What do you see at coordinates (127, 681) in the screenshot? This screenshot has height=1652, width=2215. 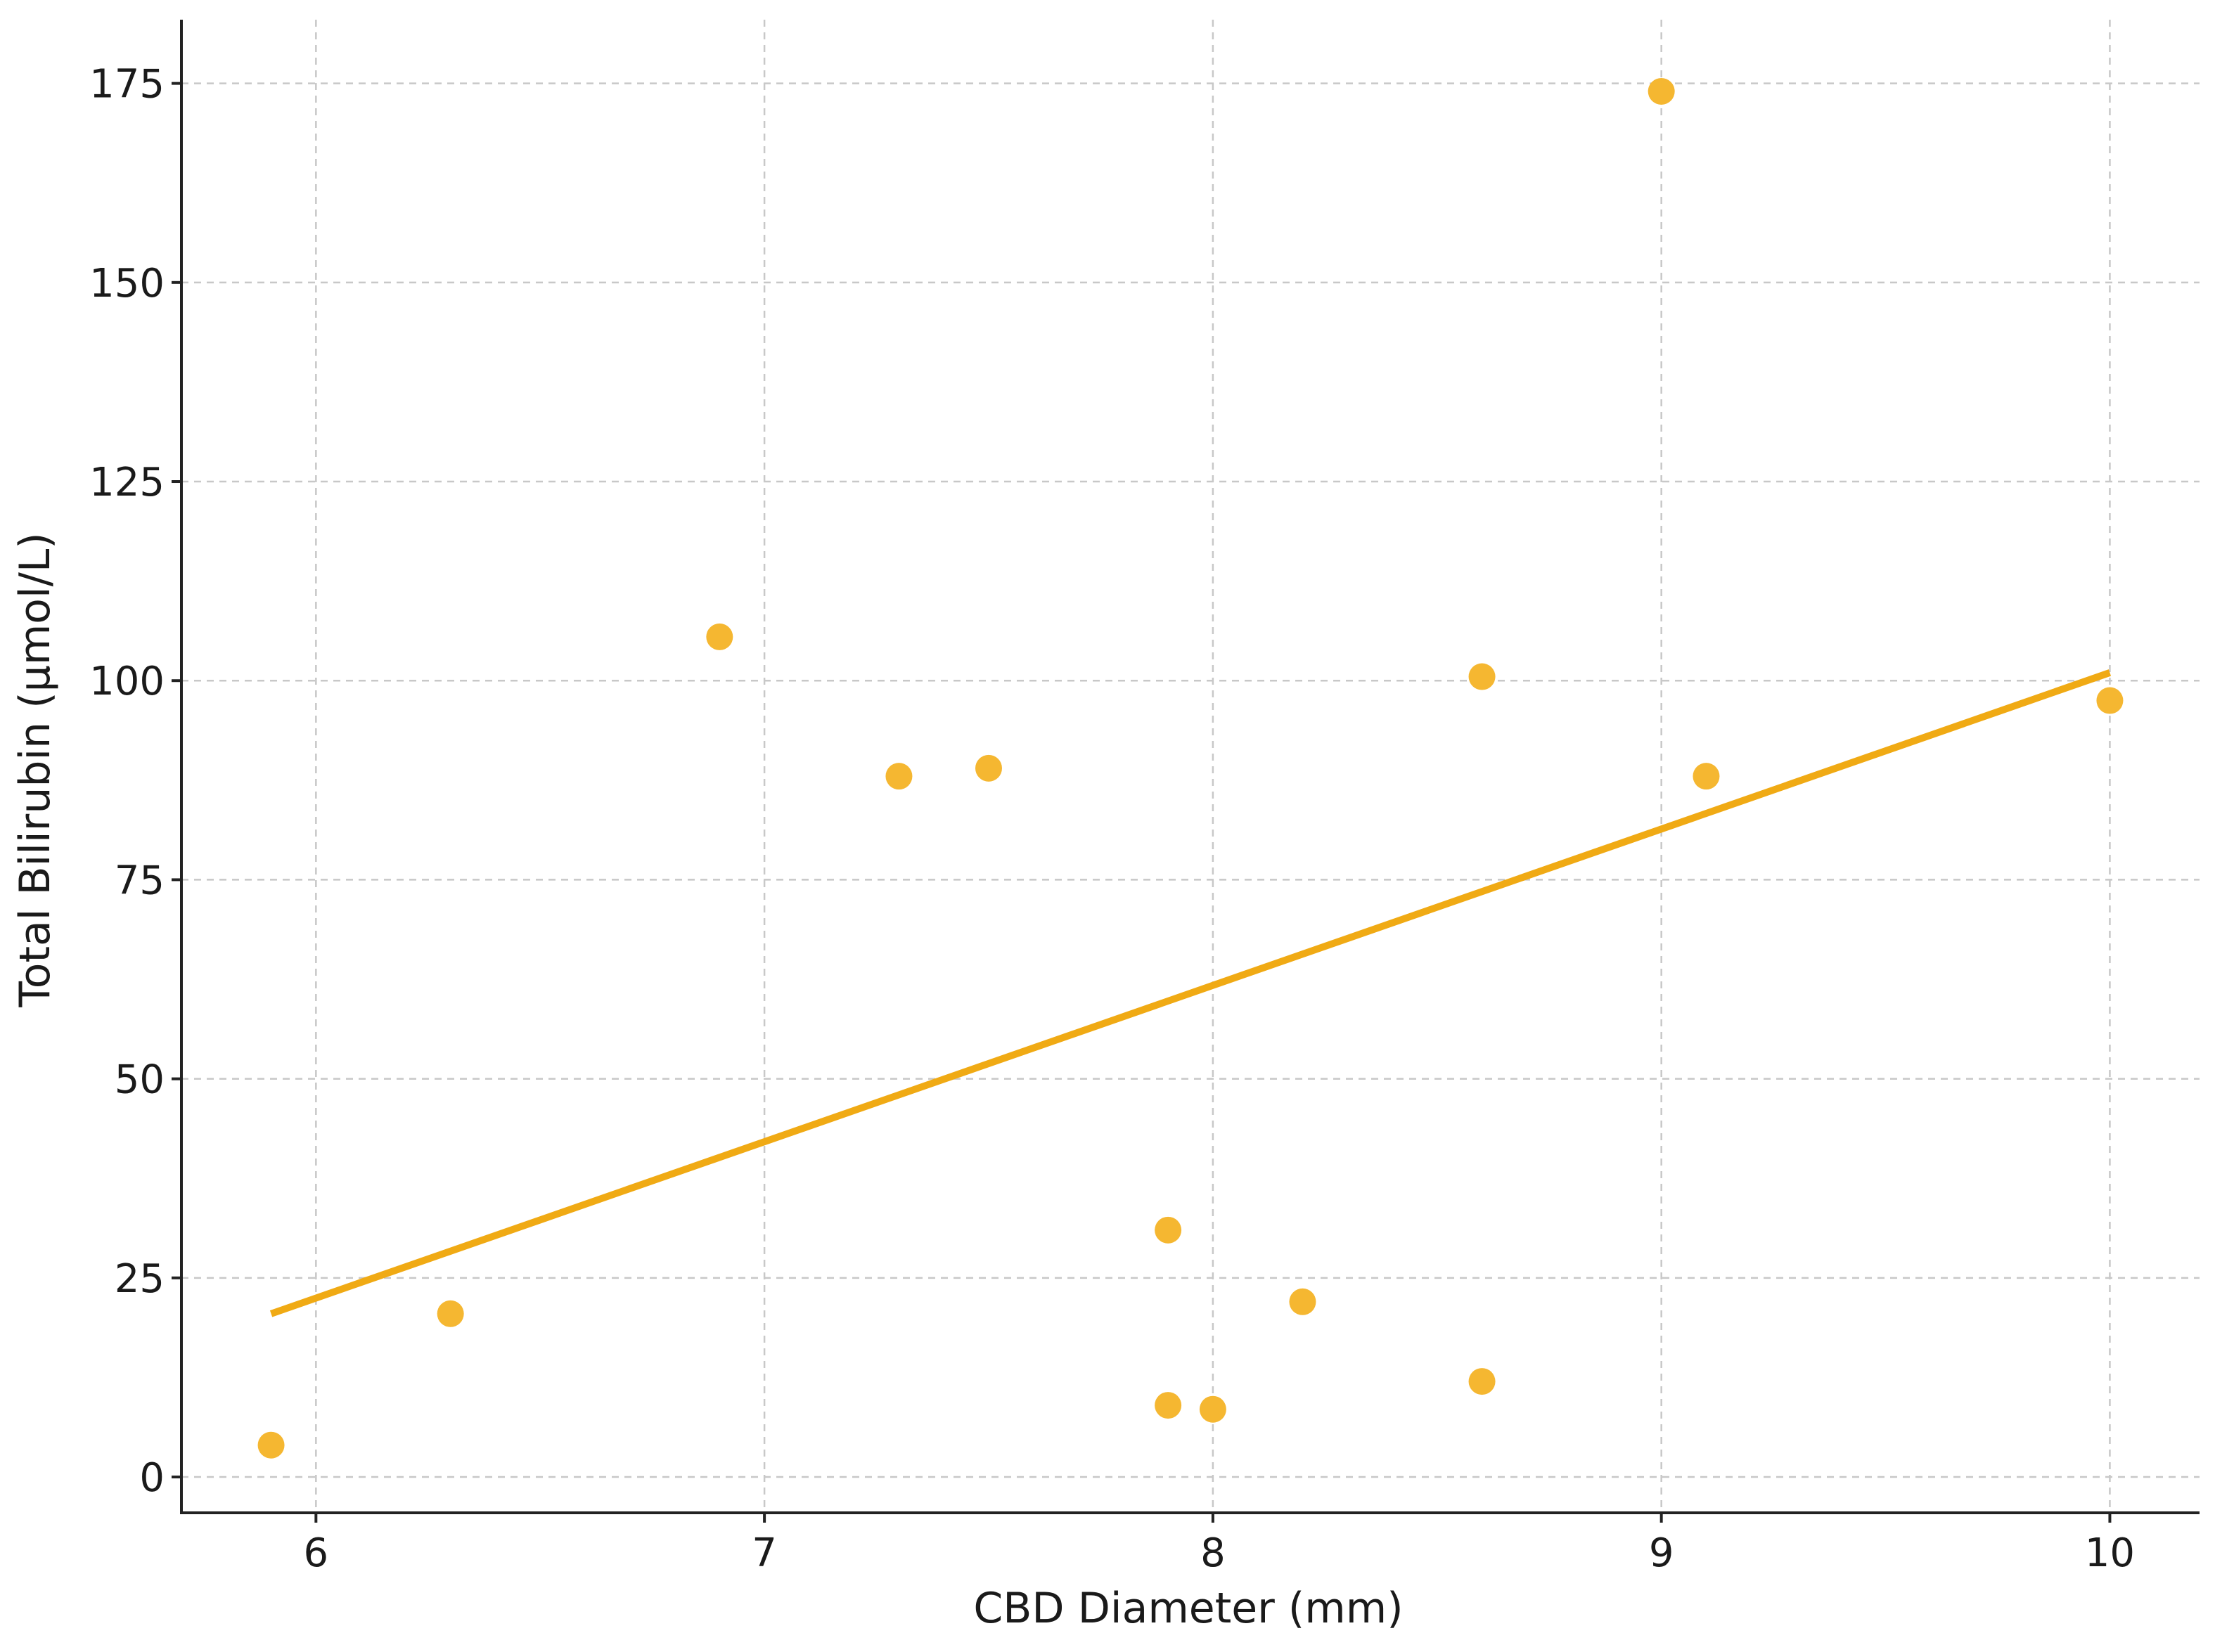 I see `y-tick-label-100: 100` at bounding box center [127, 681].